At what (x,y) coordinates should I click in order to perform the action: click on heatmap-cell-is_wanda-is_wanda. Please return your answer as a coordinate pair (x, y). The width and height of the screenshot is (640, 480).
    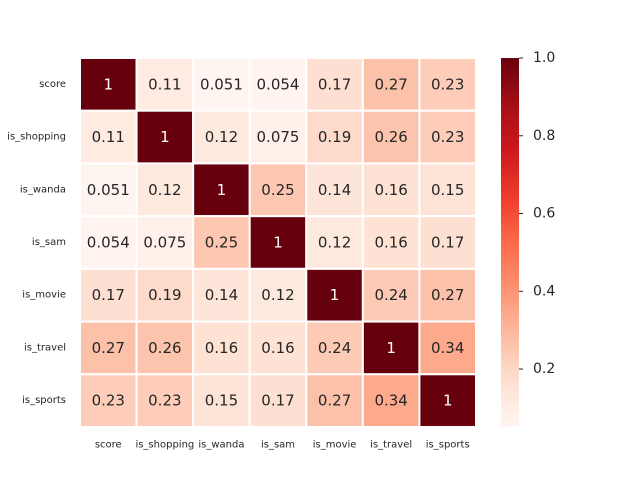
    Looking at the image, I should click on (221, 190).